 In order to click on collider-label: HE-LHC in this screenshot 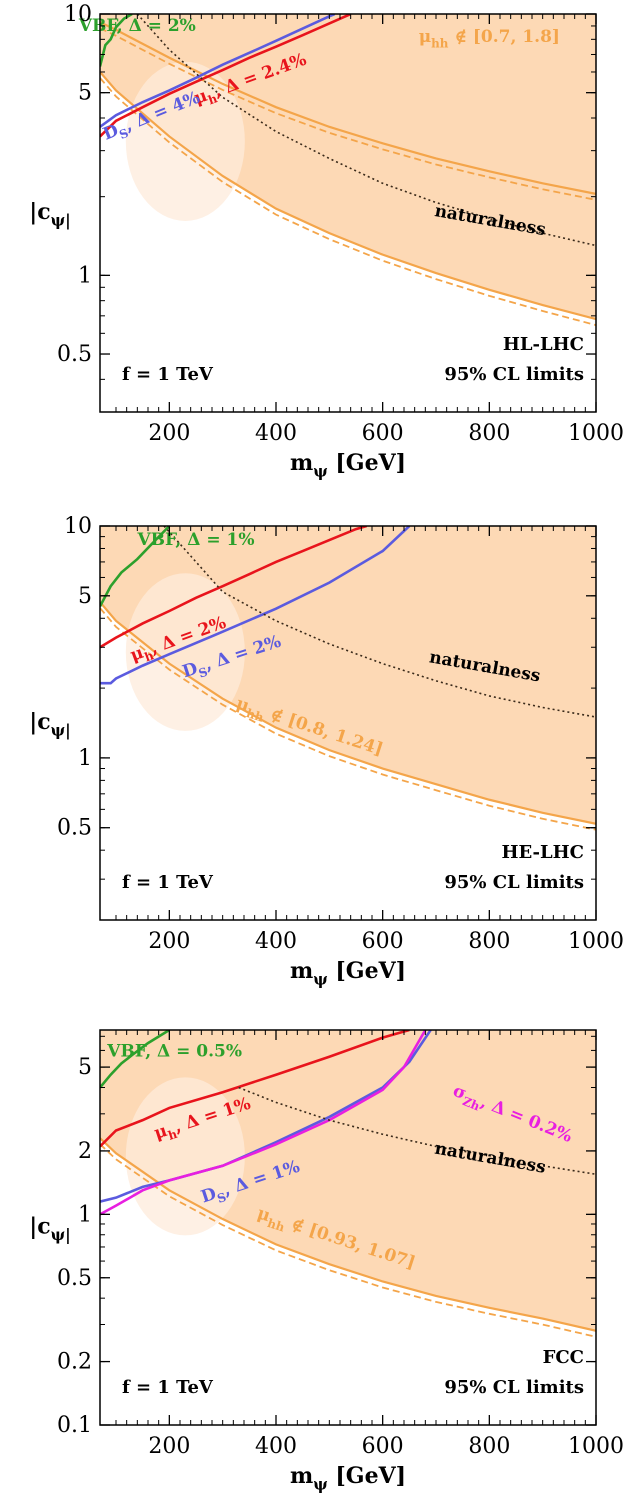, I will do `click(542, 852)`.